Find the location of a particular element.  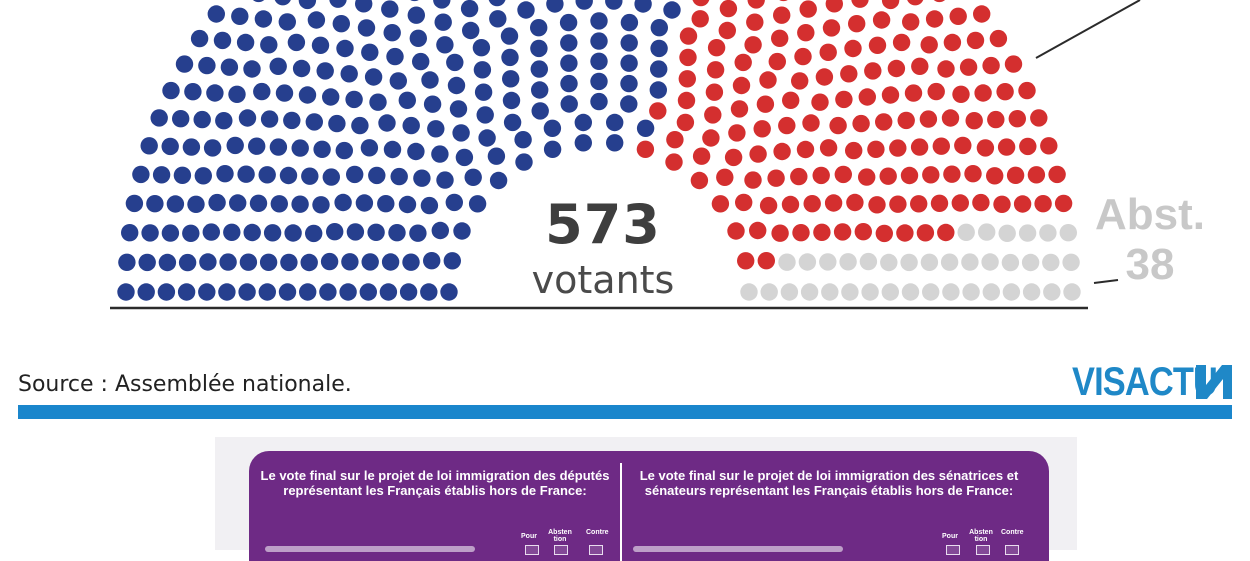

left-col-abstention: Absten tion is located at coordinates (560, 536).